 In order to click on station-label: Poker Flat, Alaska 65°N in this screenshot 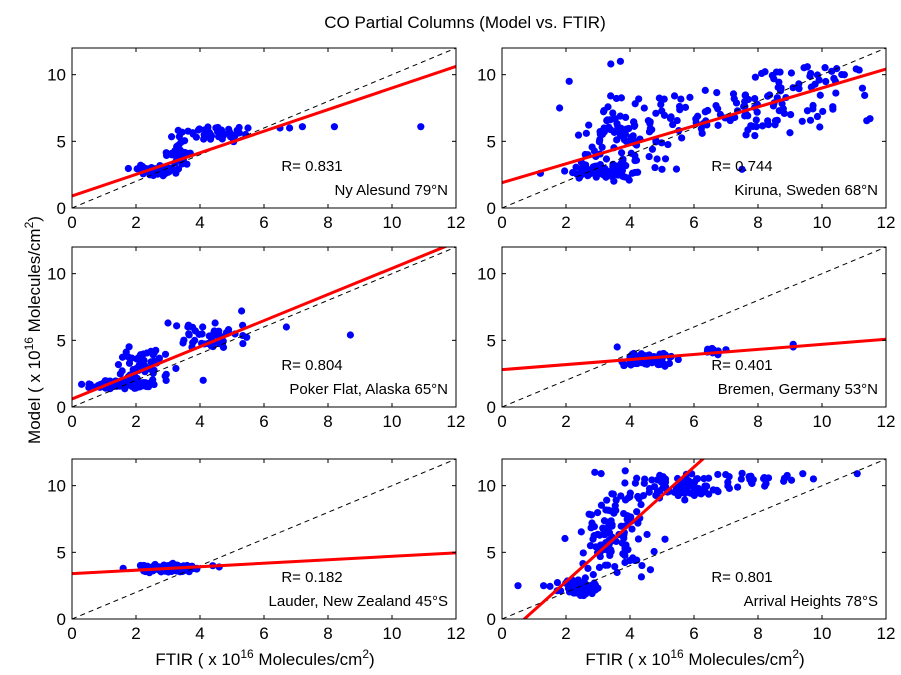, I will do `click(368, 389)`.